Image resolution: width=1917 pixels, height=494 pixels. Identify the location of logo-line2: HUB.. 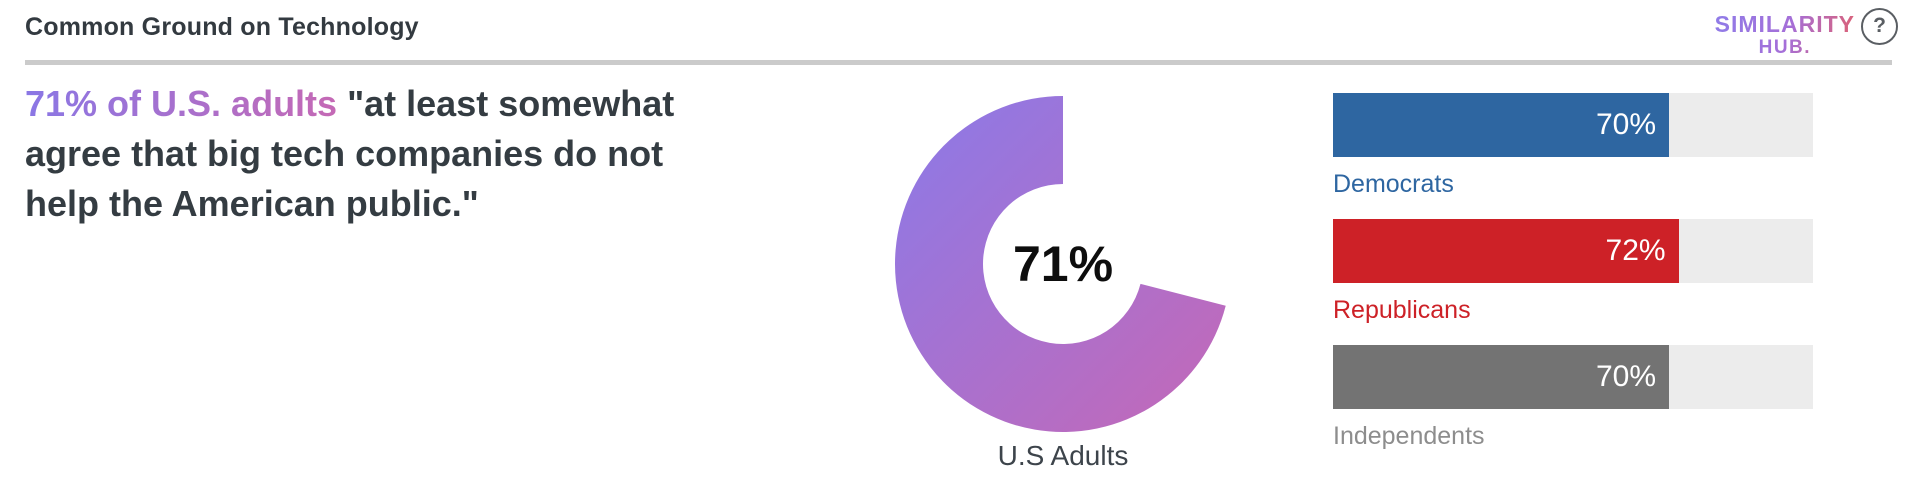
(1785, 47).